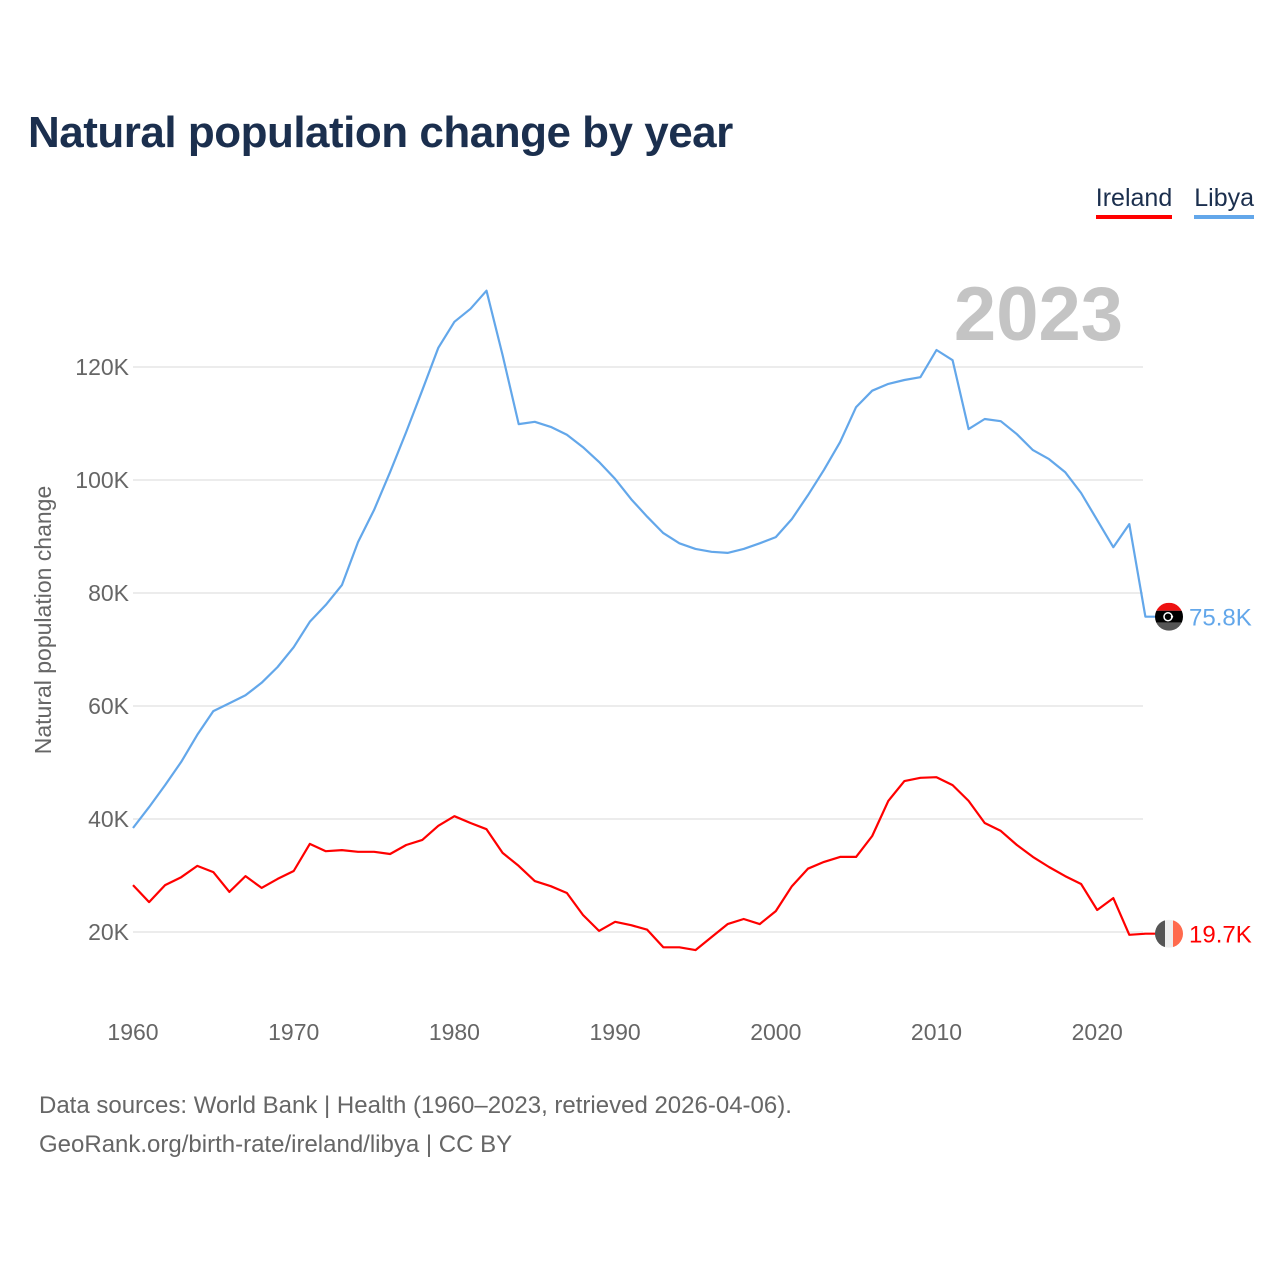 The image size is (1280, 1280). I want to click on x-tick-label: 1960, so click(132, 1032).